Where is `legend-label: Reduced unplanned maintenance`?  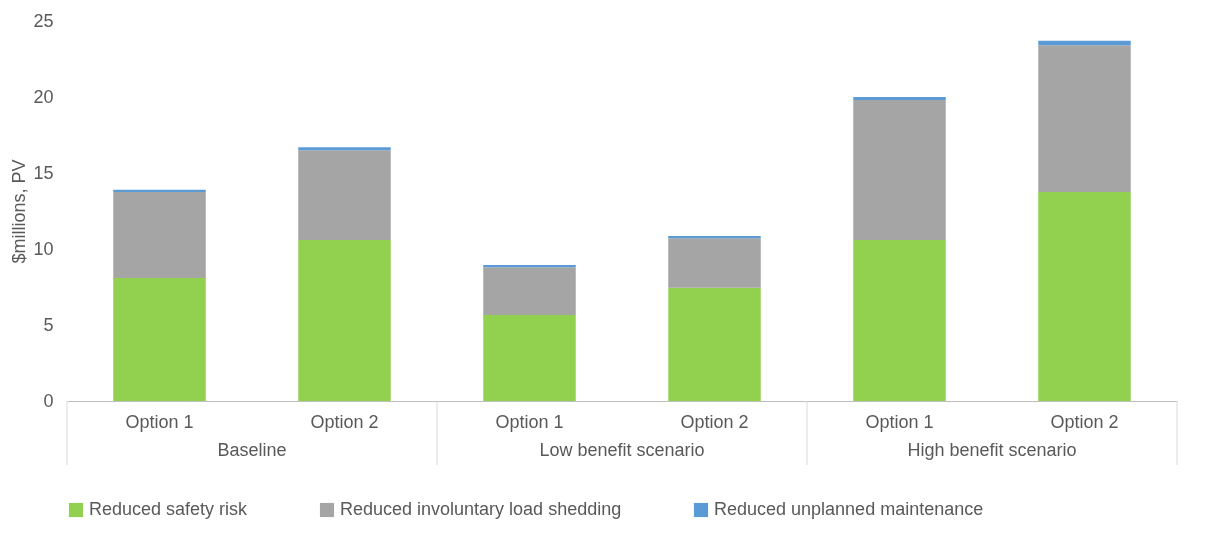 legend-label: Reduced unplanned maintenance is located at coordinates (849, 509).